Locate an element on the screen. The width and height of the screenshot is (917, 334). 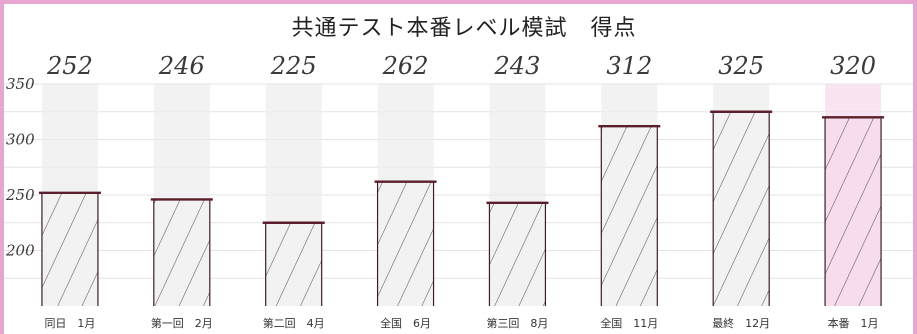
value-label: 312 is located at coordinates (629, 66).